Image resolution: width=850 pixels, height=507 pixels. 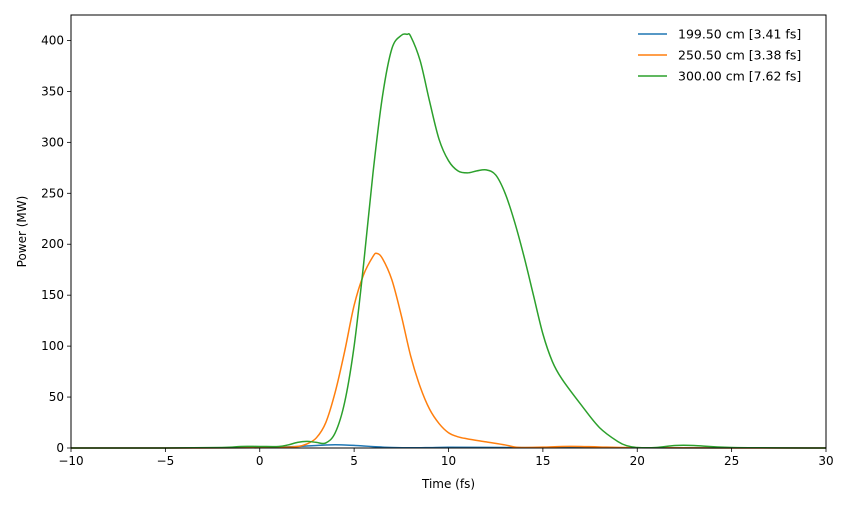 What do you see at coordinates (739, 55) in the screenshot?
I see `legend-label: 250.50 cm [3.38 fs]` at bounding box center [739, 55].